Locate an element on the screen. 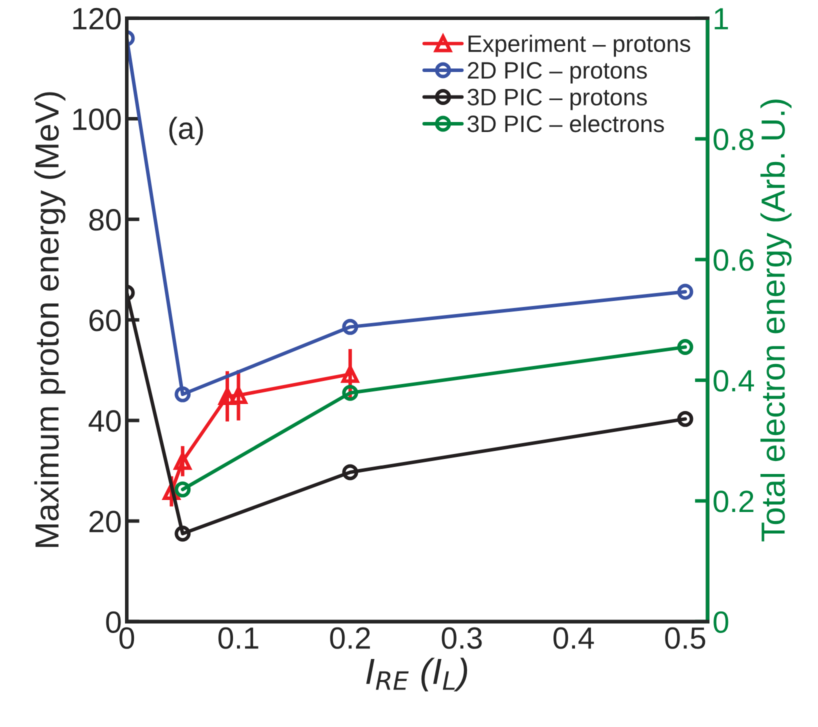 The width and height of the screenshot is (818, 727). y-tick-label: 60 is located at coordinates (105, 321).